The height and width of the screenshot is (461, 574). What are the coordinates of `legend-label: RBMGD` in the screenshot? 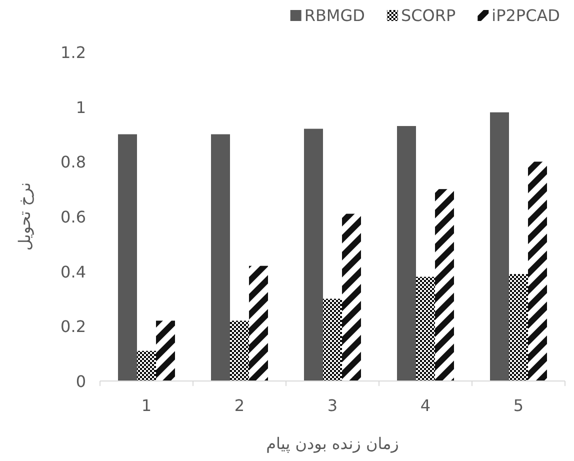 It's located at (334, 15).